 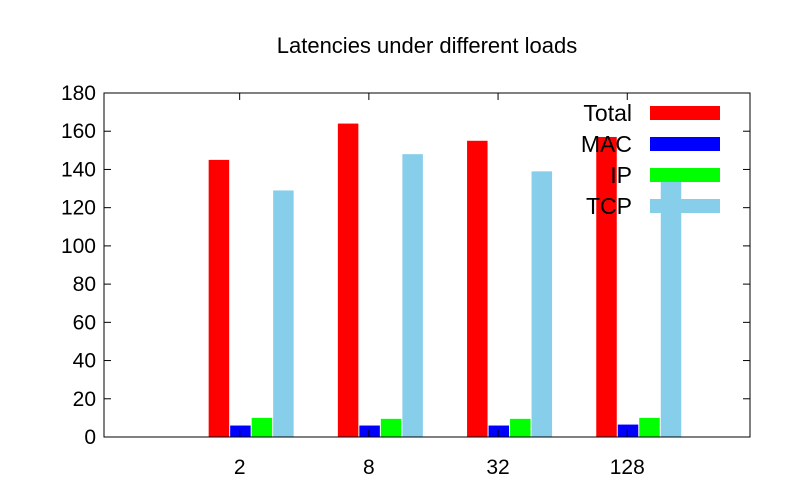 I want to click on chart-title: Latencies under different loads, so click(x=427, y=45).